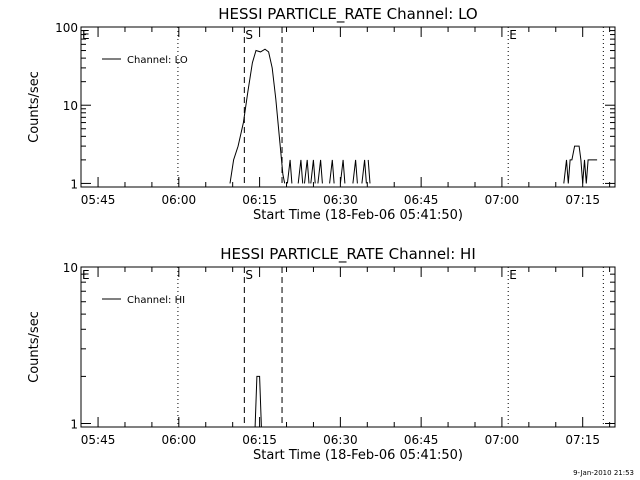  Describe the element at coordinates (348, 254) in the screenshot. I see `chart-title: HESSI PARTICLE_RATE Channel: HI` at that location.